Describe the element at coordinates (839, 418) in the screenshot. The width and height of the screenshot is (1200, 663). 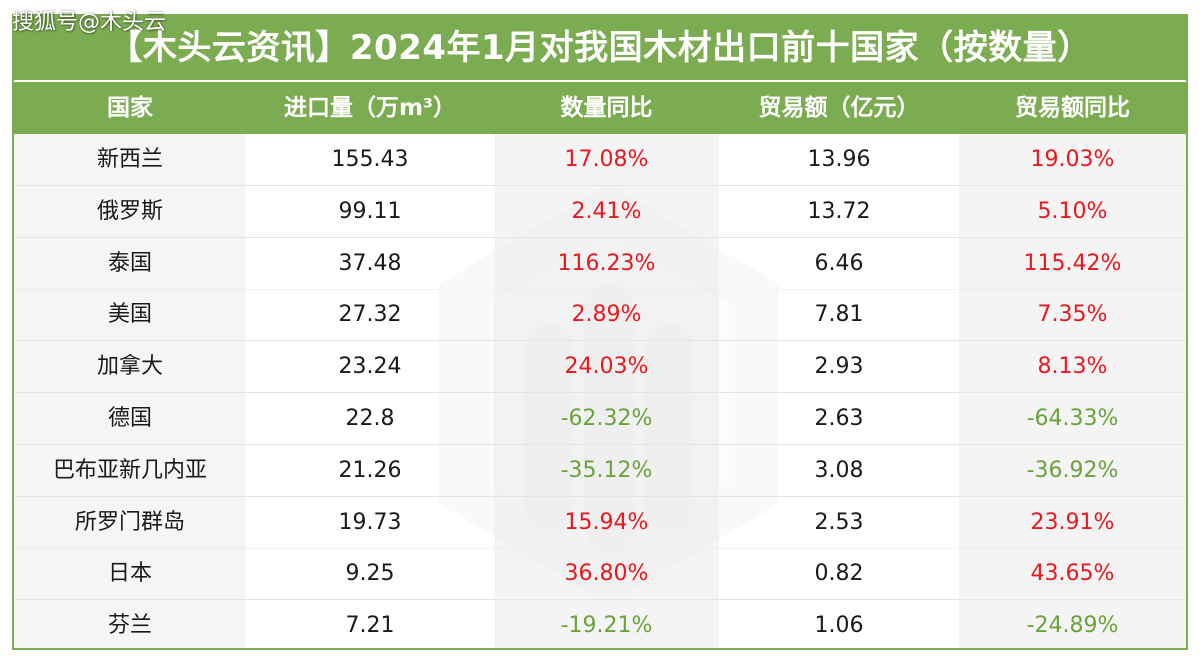
I see `trade-value-cell: 2.63` at that location.